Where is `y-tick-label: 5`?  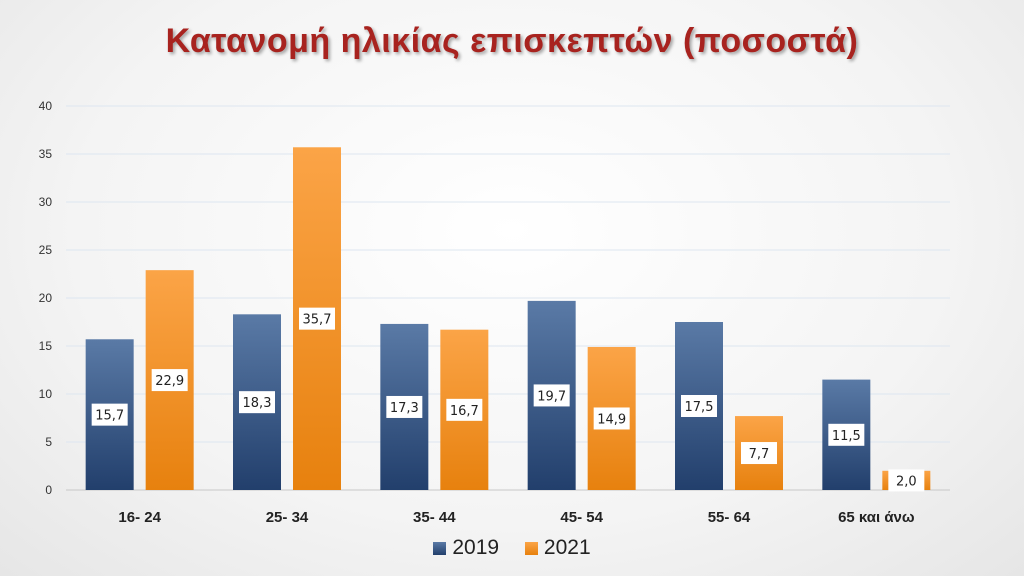 y-tick-label: 5 is located at coordinates (48, 442).